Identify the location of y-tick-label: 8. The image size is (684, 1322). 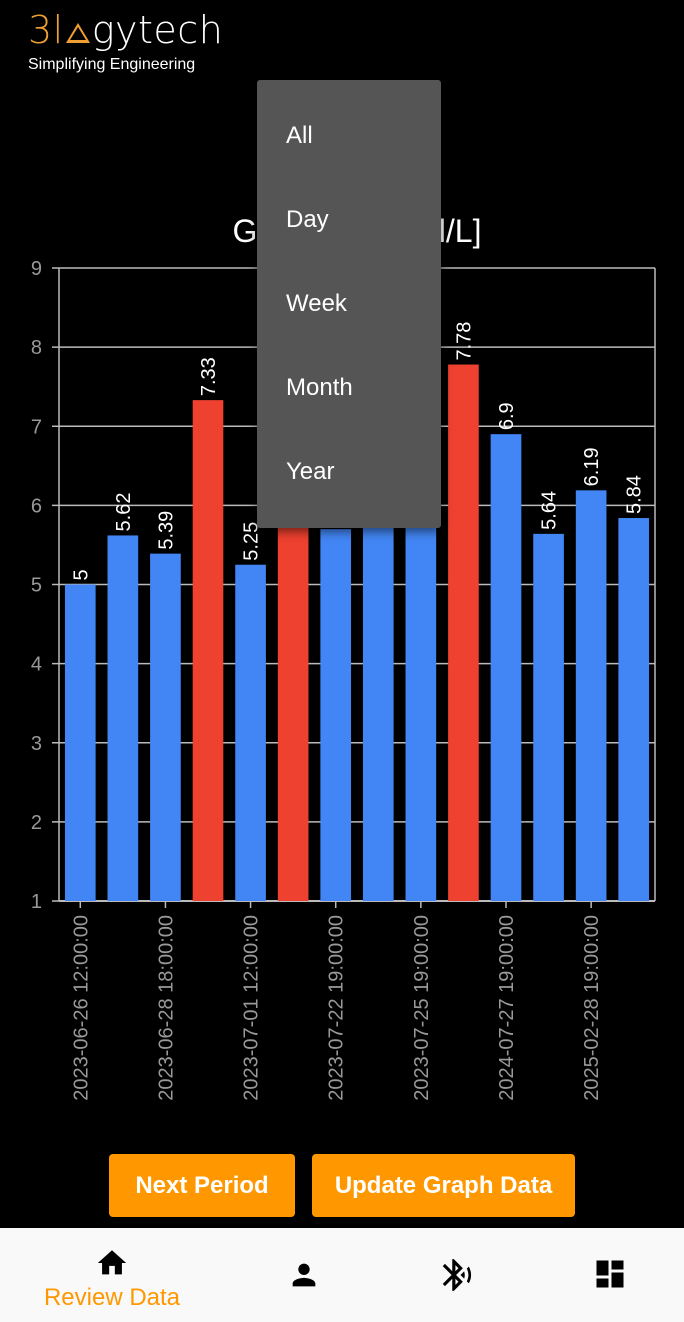
(36, 348).